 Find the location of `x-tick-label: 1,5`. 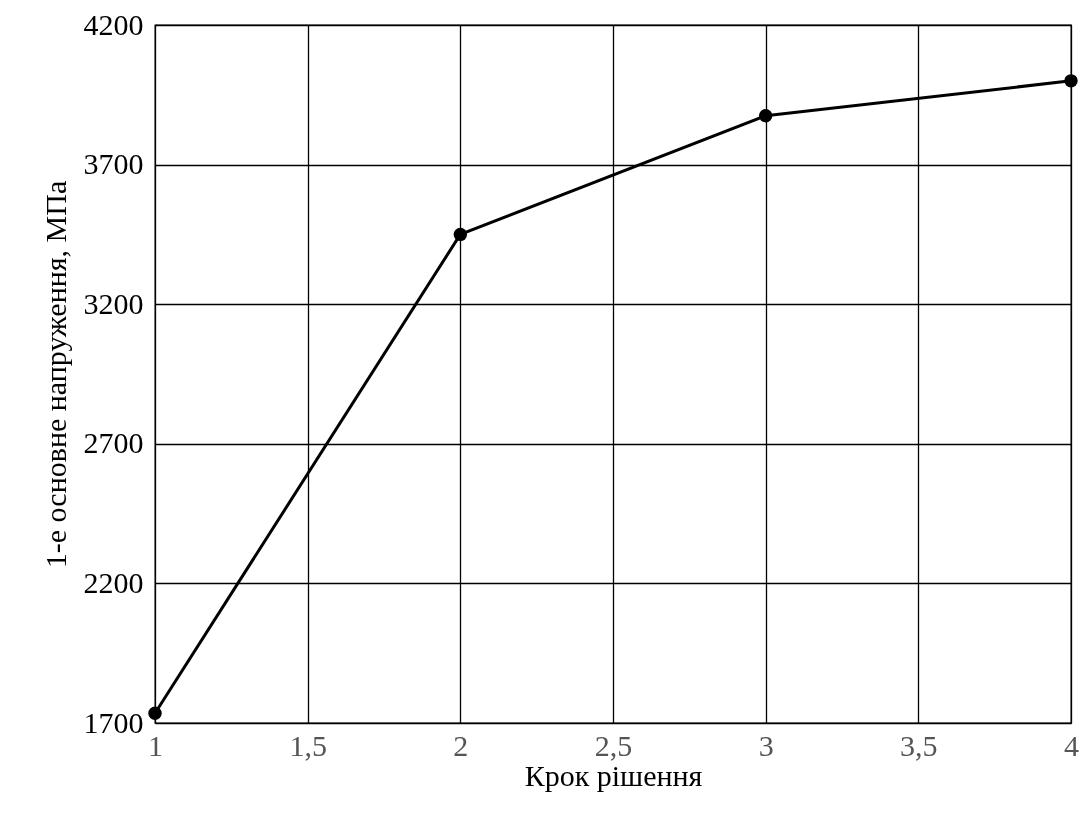

x-tick-label: 1,5 is located at coordinates (308, 745).